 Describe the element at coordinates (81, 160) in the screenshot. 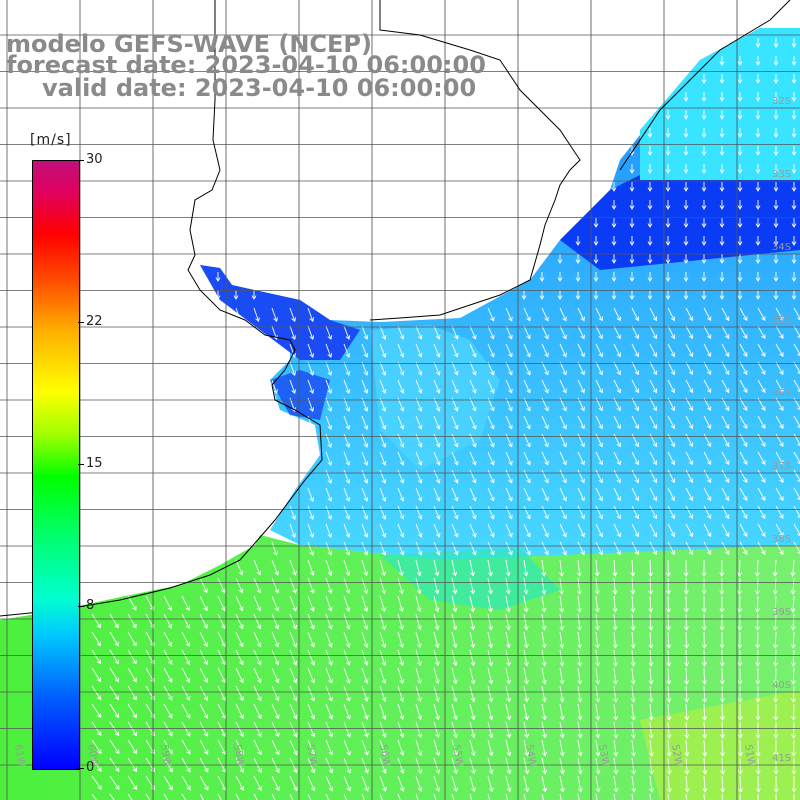

I see `colorbar-tick-mark` at that location.